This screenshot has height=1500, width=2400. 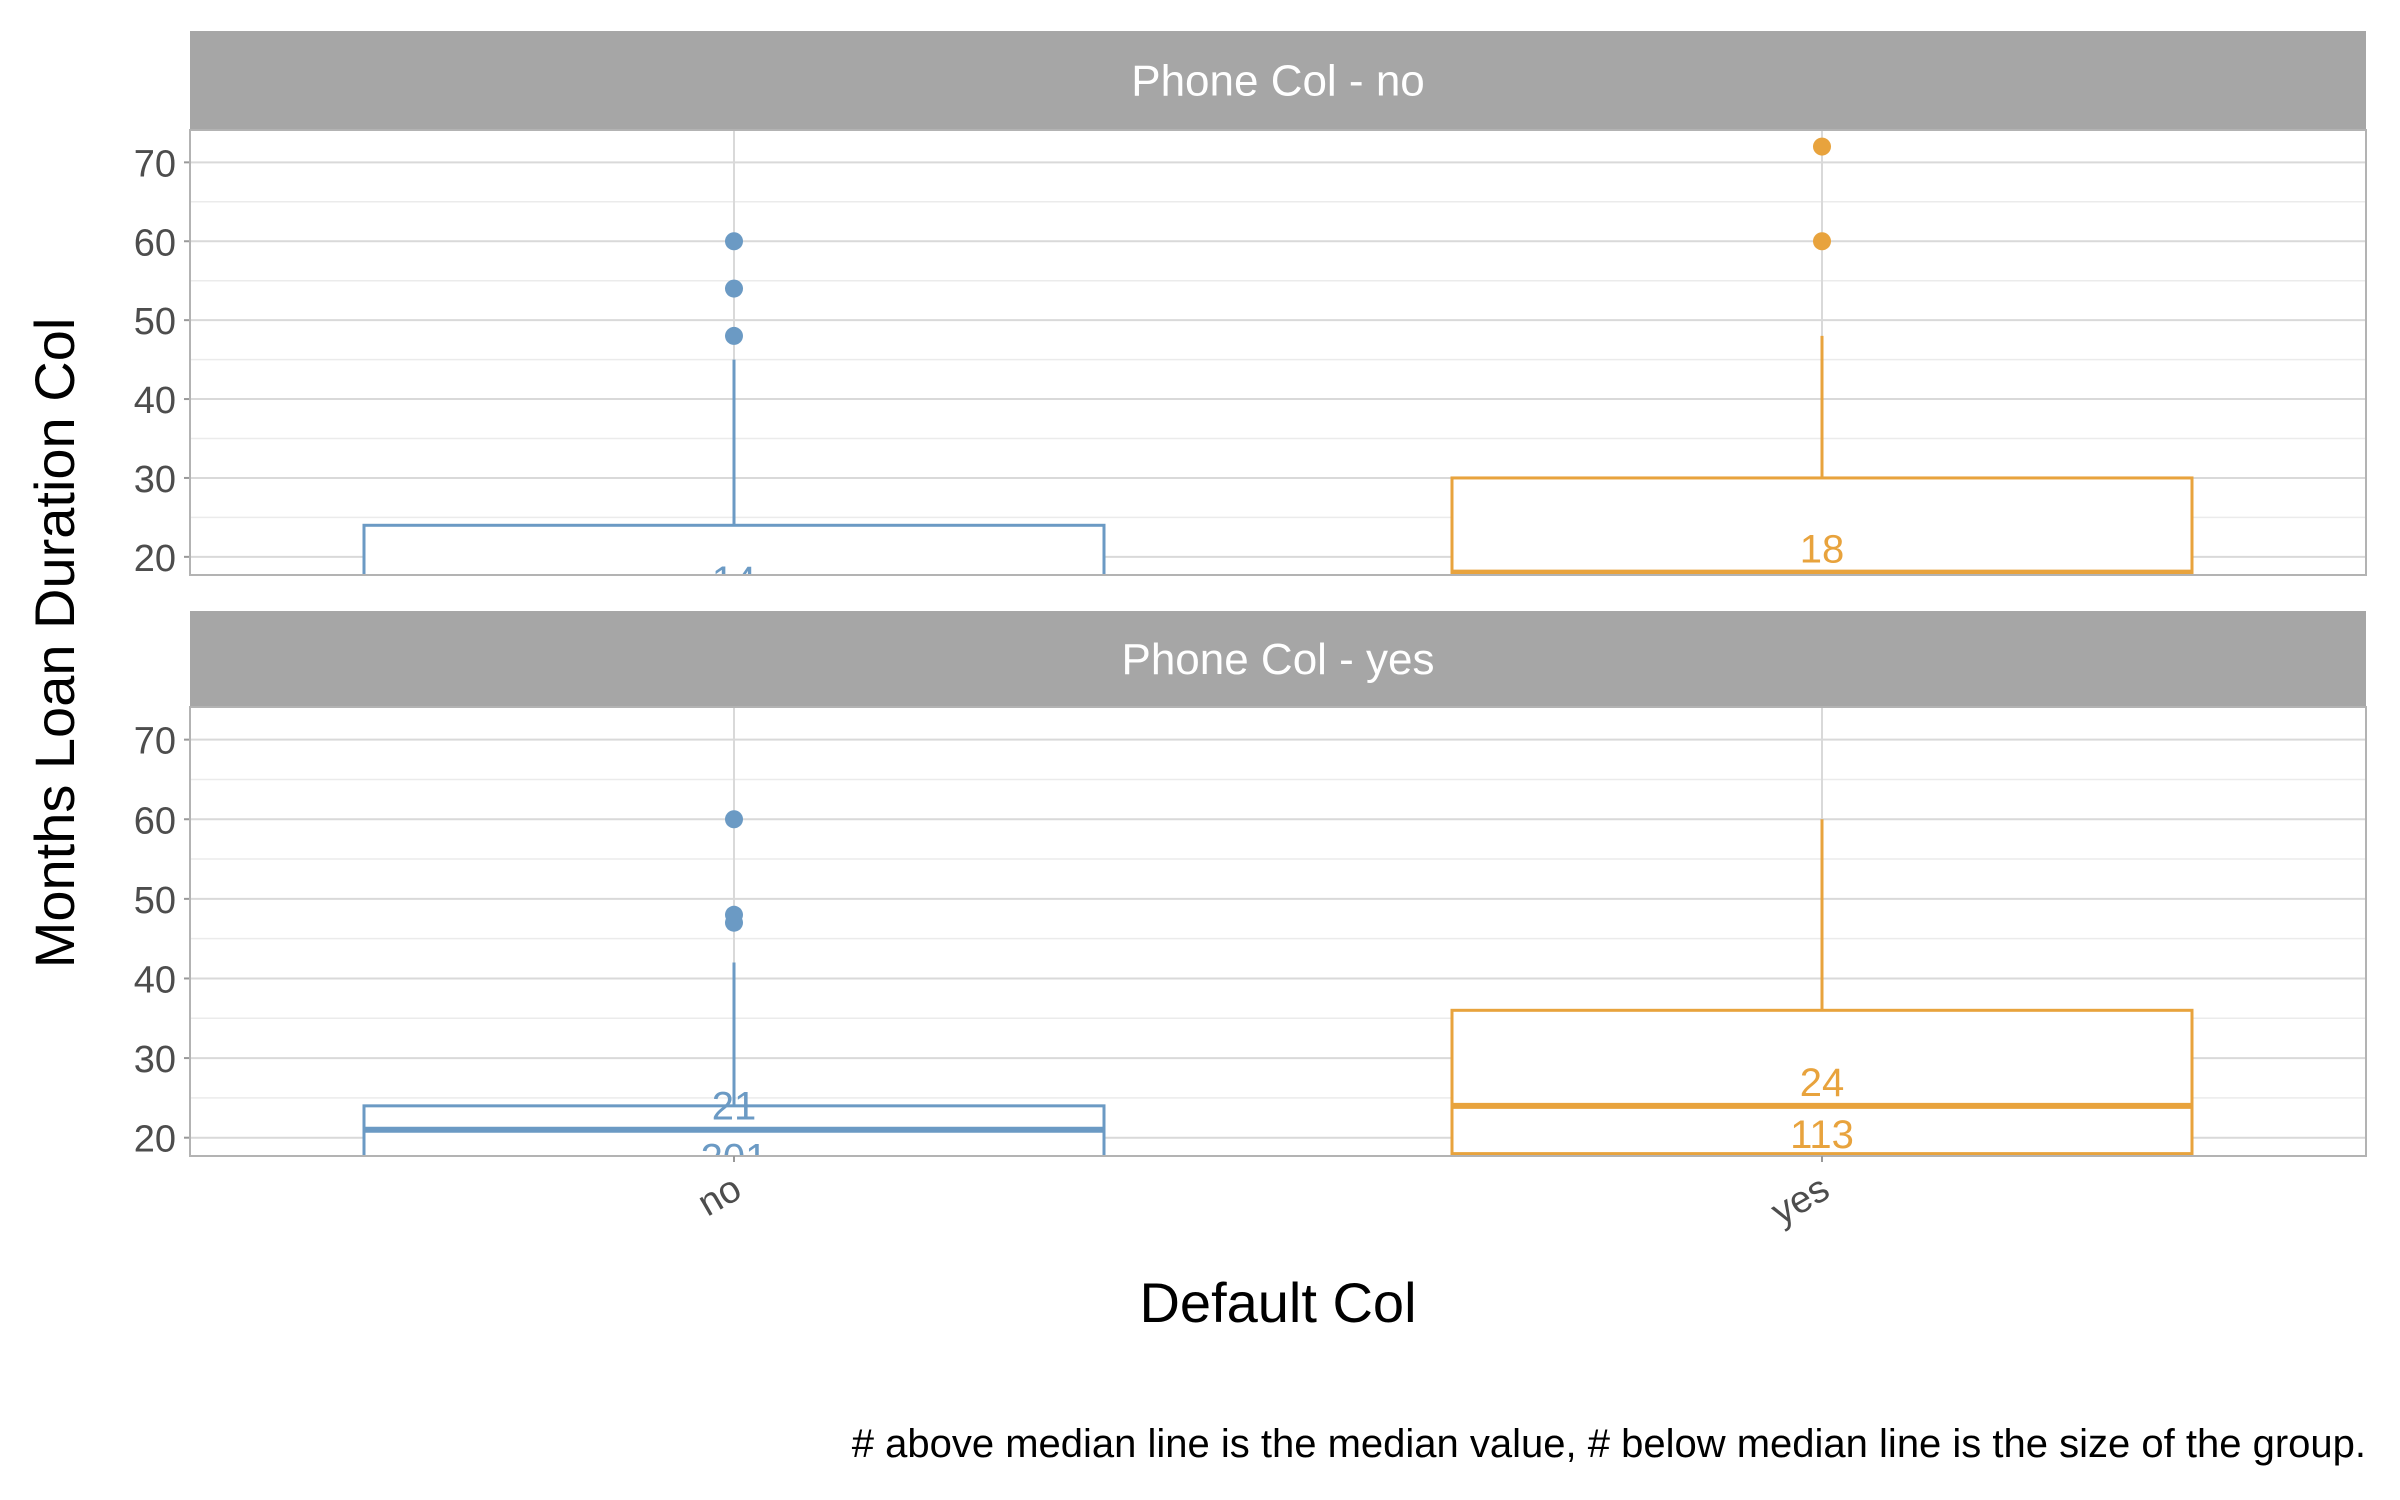 I want to click on y-axis-title: Months Loan Duration Col, so click(x=54, y=643).